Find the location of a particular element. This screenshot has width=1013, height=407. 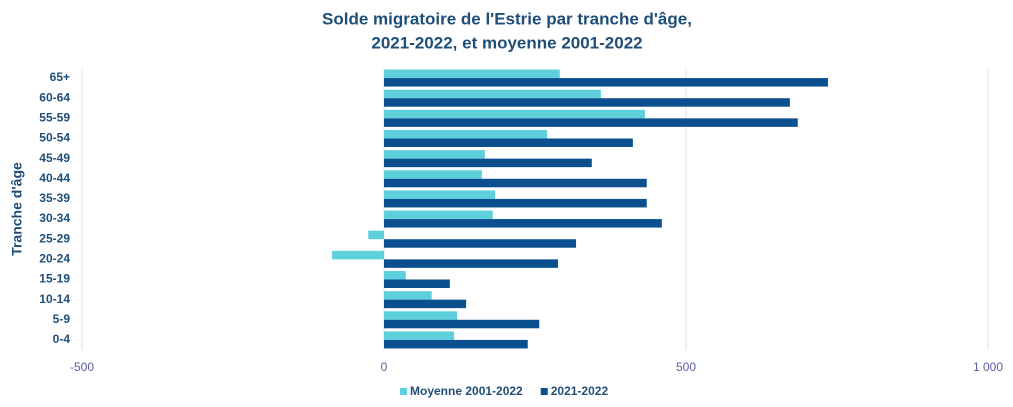

y-axis-label: Tranche d'âge is located at coordinates (17, 209).